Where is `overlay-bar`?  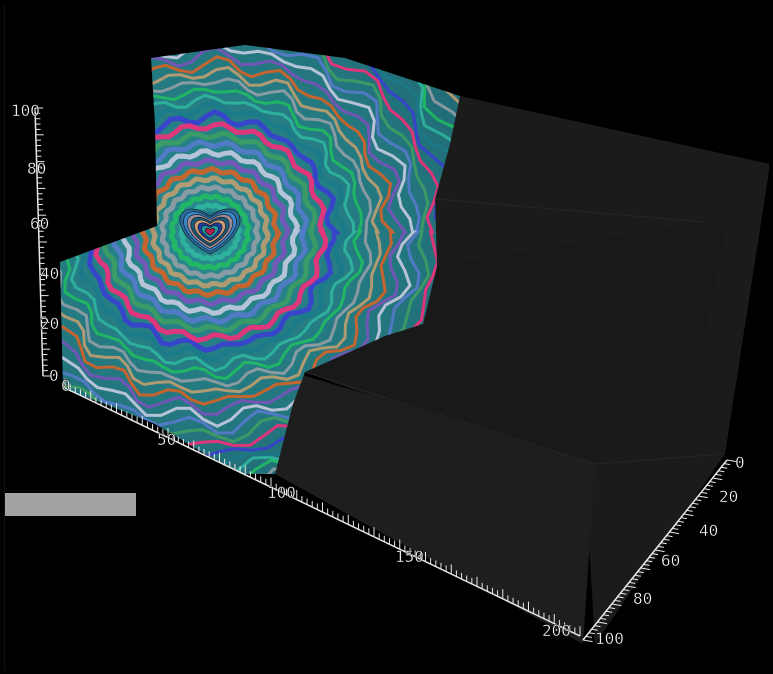
overlay-bar is located at coordinates (70, 504).